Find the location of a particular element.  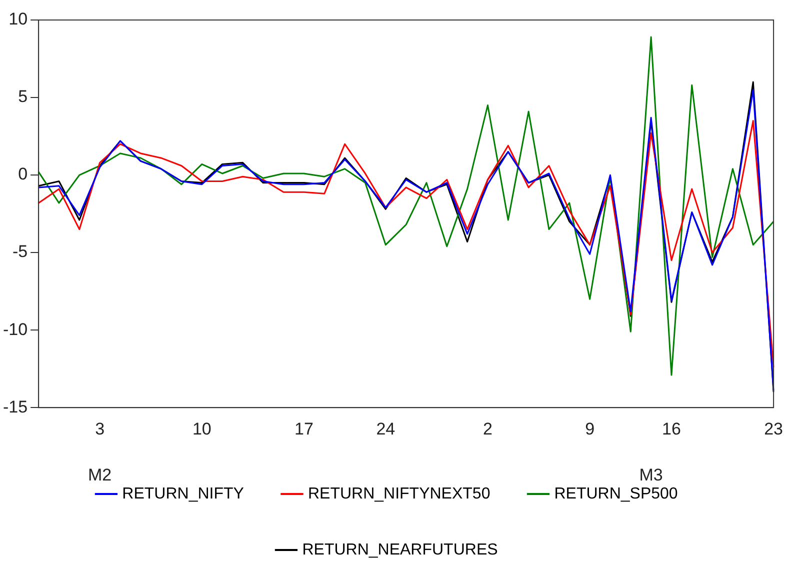

text: M3 is located at coordinates (651, 474).